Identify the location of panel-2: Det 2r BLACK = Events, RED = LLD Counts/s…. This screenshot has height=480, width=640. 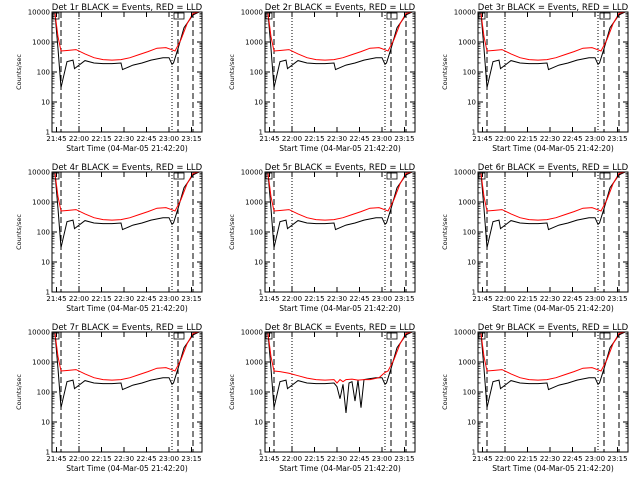
(322, 78).